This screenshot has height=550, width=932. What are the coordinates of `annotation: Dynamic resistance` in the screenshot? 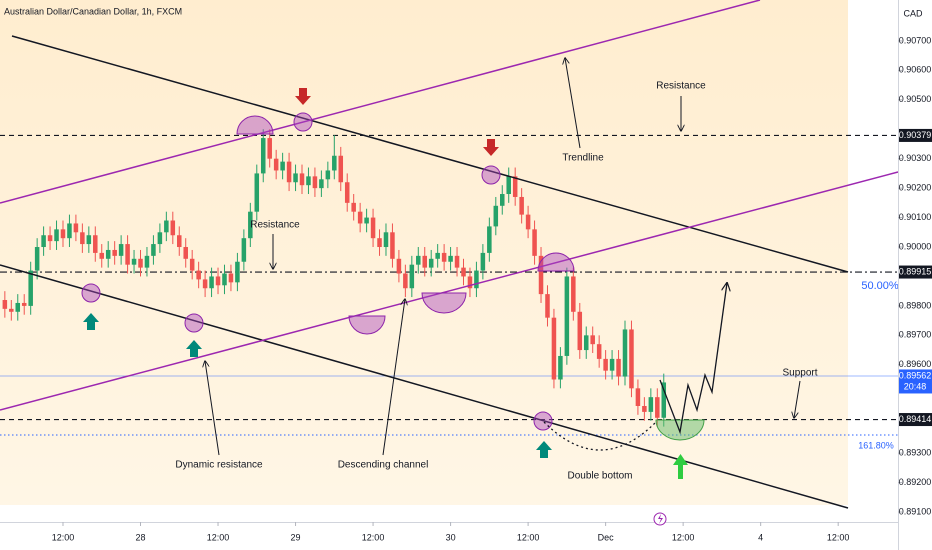 It's located at (219, 465).